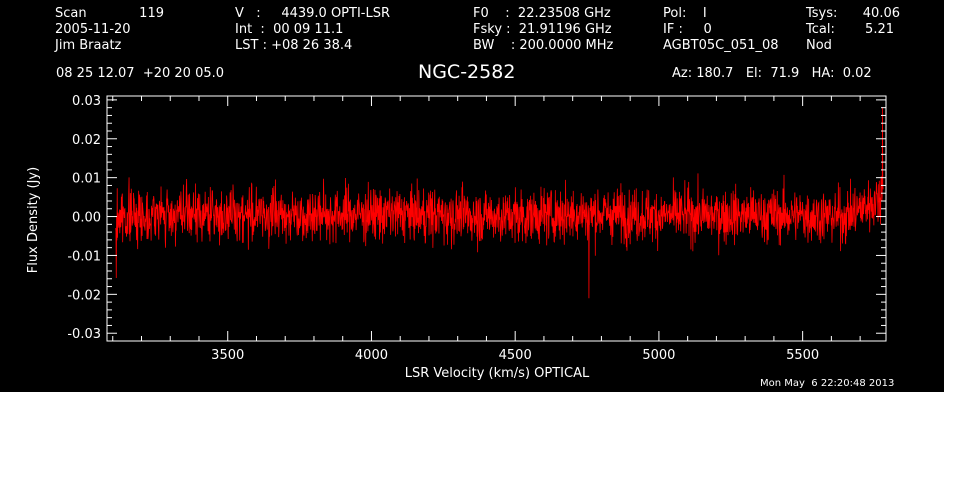  What do you see at coordinates (467, 72) in the screenshot?
I see `chart-title: NGC-2582` at bounding box center [467, 72].